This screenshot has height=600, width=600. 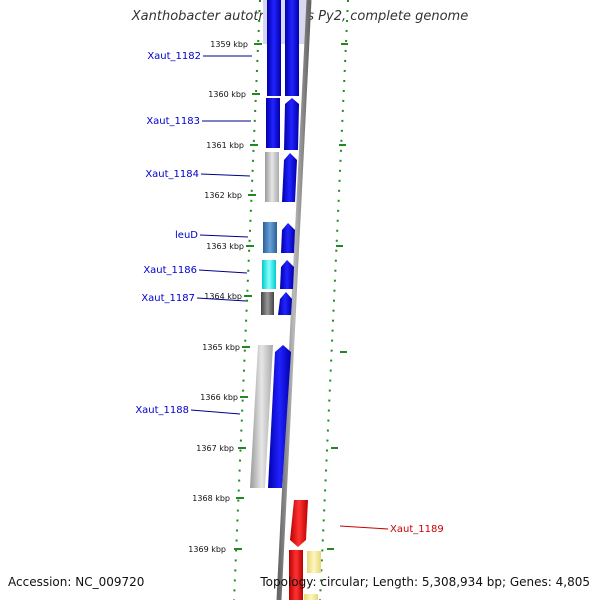 I want to click on forward-genes, so click(x=282, y=244).